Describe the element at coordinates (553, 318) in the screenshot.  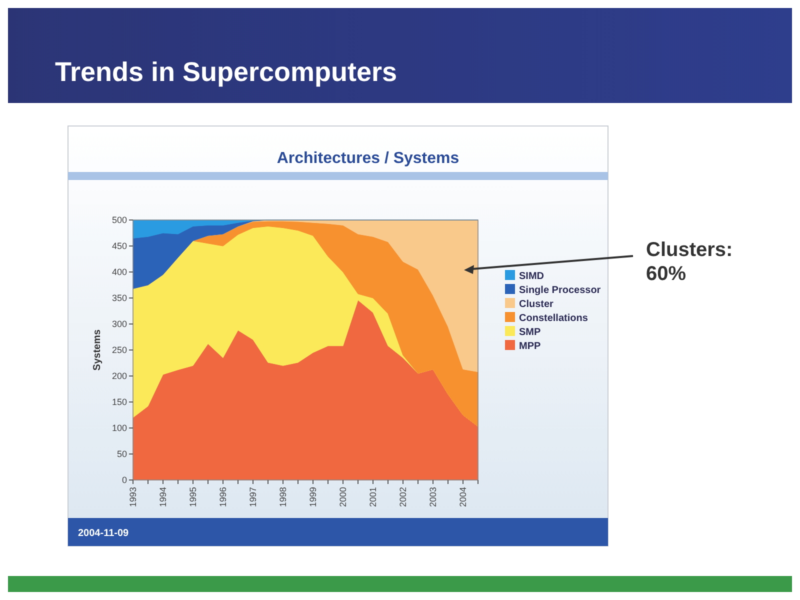
I see `legend-label: Constellations` at that location.